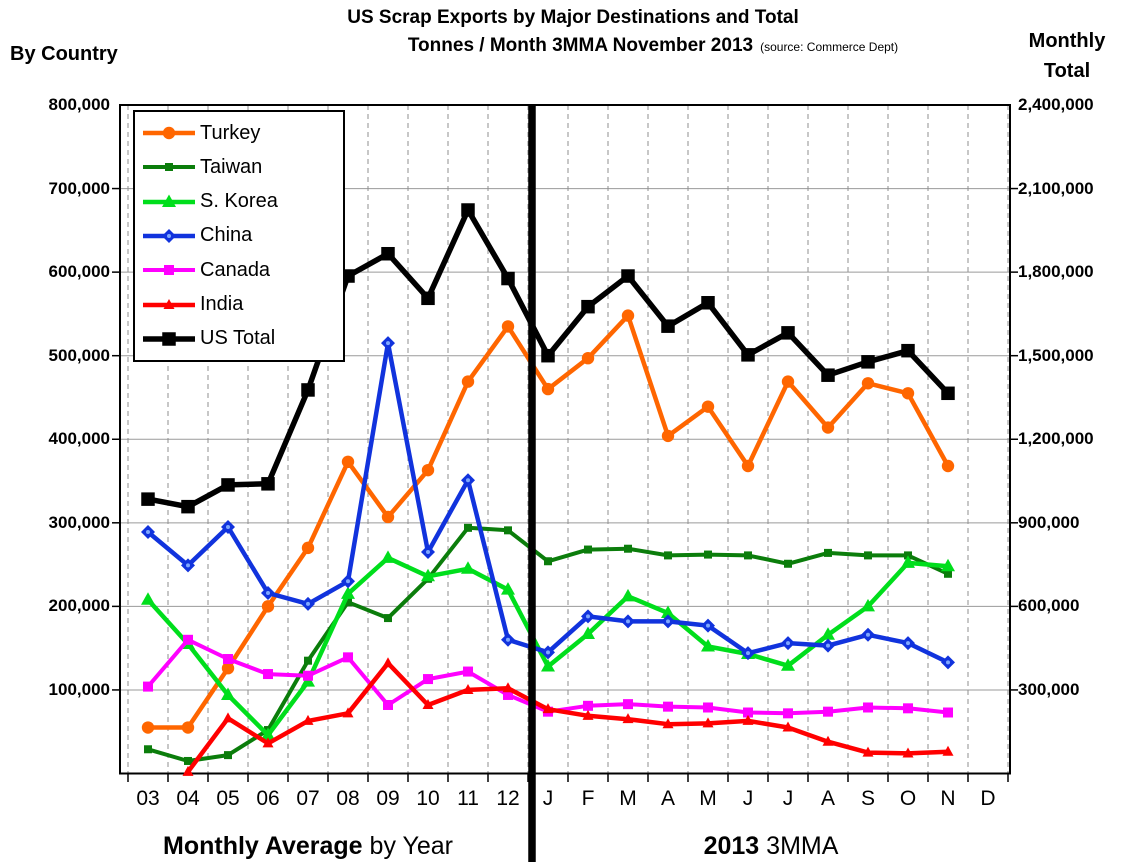  Describe the element at coordinates (867, 798) in the screenshot. I see `x-axis-label-month: S` at that location.